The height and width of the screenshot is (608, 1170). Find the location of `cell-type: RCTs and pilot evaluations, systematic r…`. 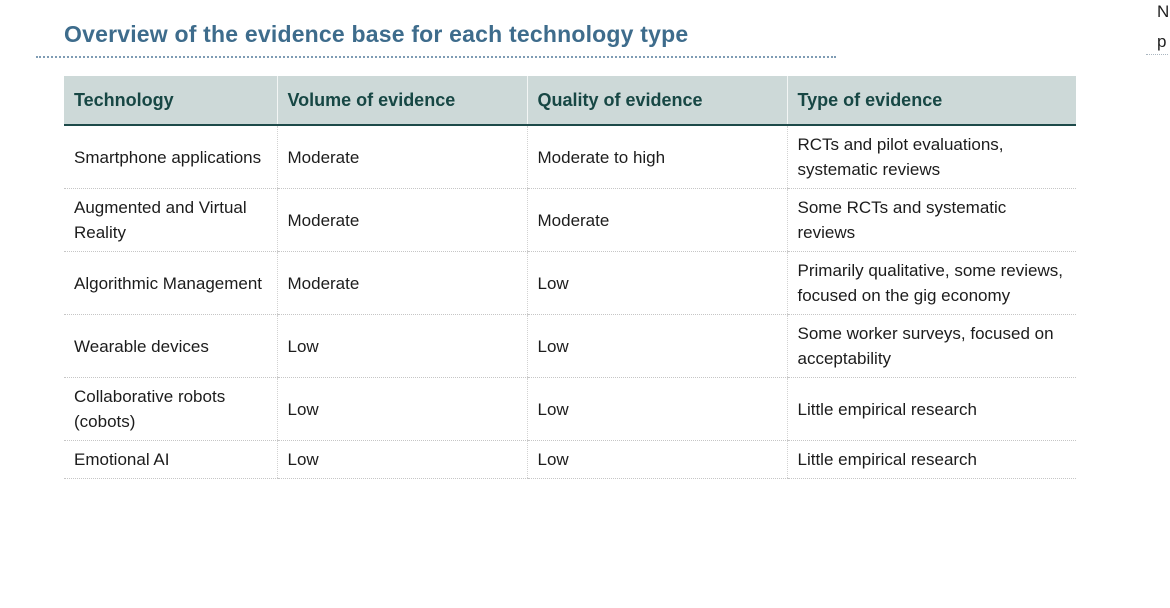

cell-type: RCTs and pilot evaluations, systematic r… is located at coordinates (931, 157).